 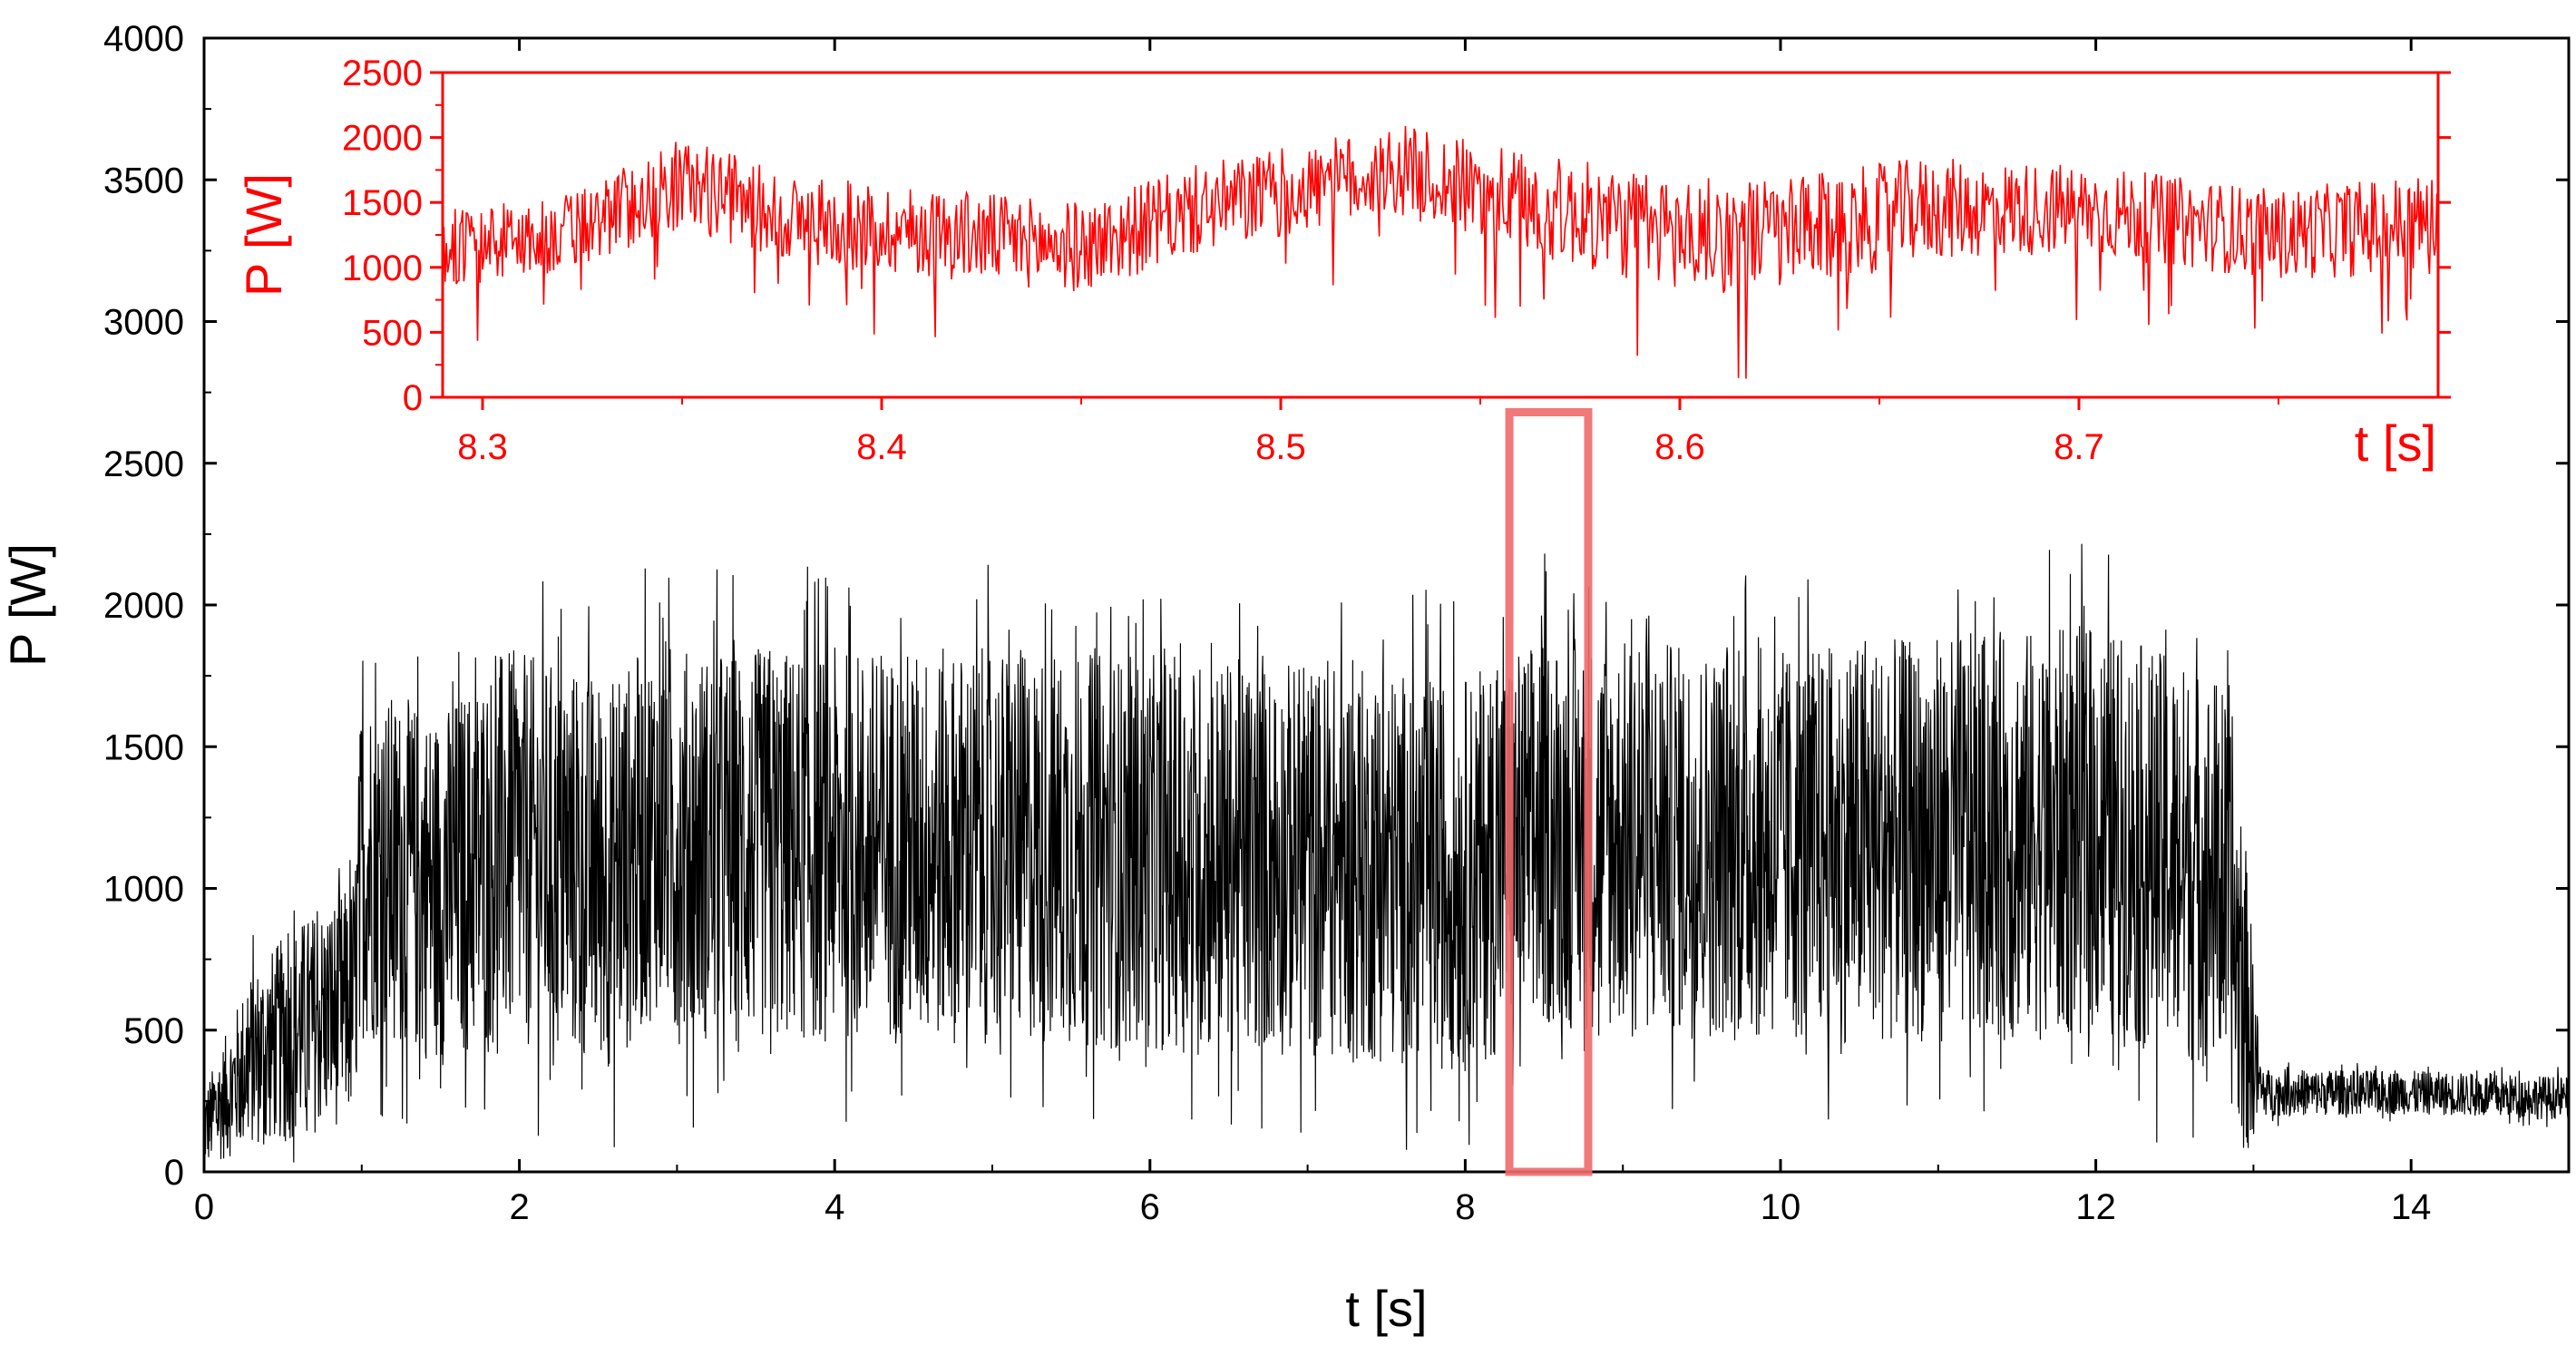 I want to click on main-y-tick-label: 2500, so click(x=143, y=464).